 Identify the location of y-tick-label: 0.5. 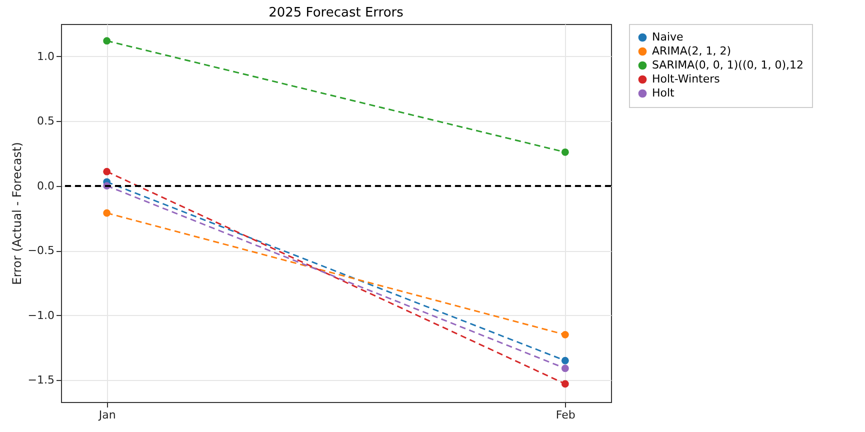
(45, 121).